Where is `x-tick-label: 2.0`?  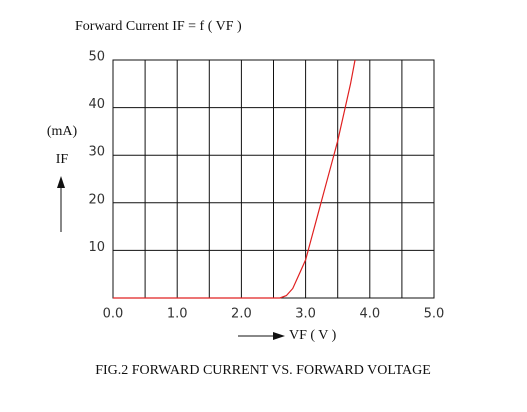
x-tick-label: 2.0 is located at coordinates (241, 314).